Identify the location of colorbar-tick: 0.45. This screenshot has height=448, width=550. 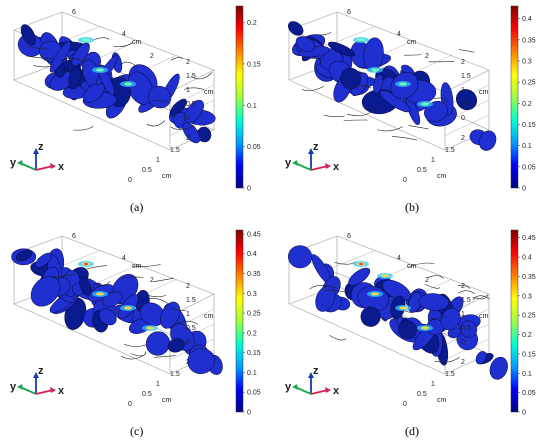
(529, 238).